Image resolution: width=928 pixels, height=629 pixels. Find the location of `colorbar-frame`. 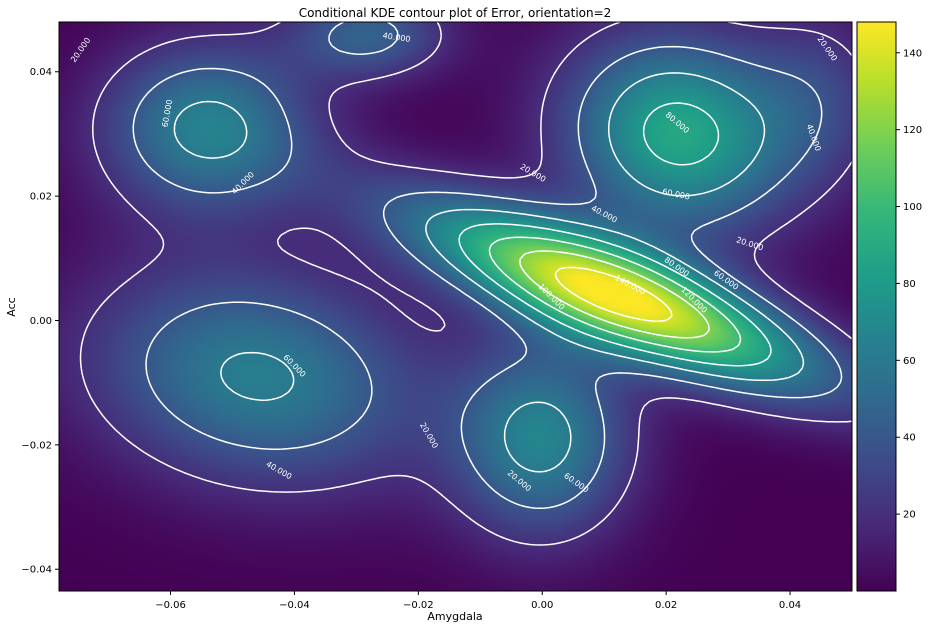

colorbar-frame is located at coordinates (876, 306).